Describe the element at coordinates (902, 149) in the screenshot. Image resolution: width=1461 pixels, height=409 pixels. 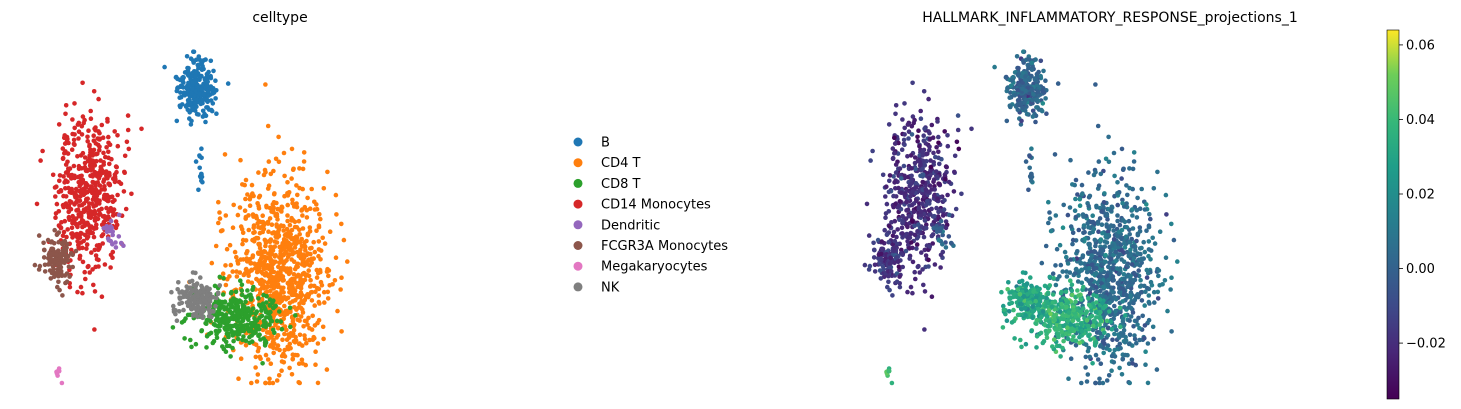
I see `projection-point-1974` at that location.